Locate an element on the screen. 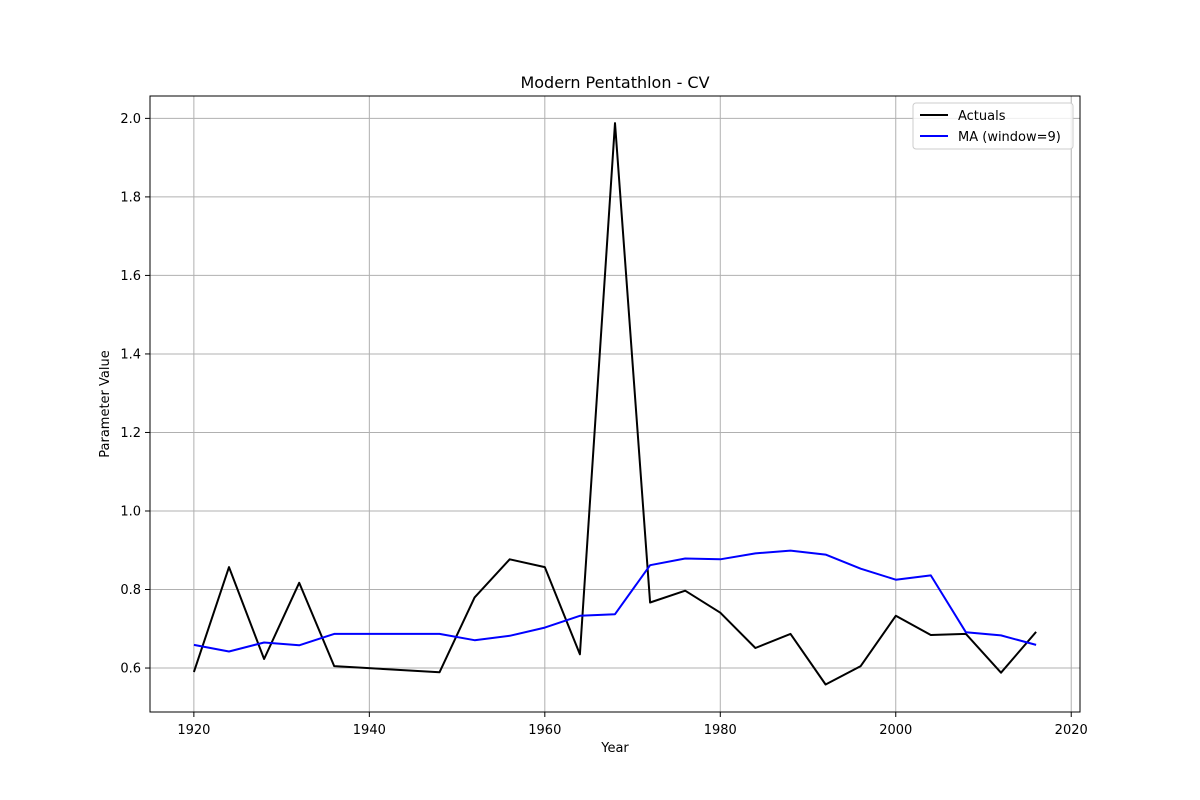  legend-label-ma: MA (window=9) is located at coordinates (1009, 137).